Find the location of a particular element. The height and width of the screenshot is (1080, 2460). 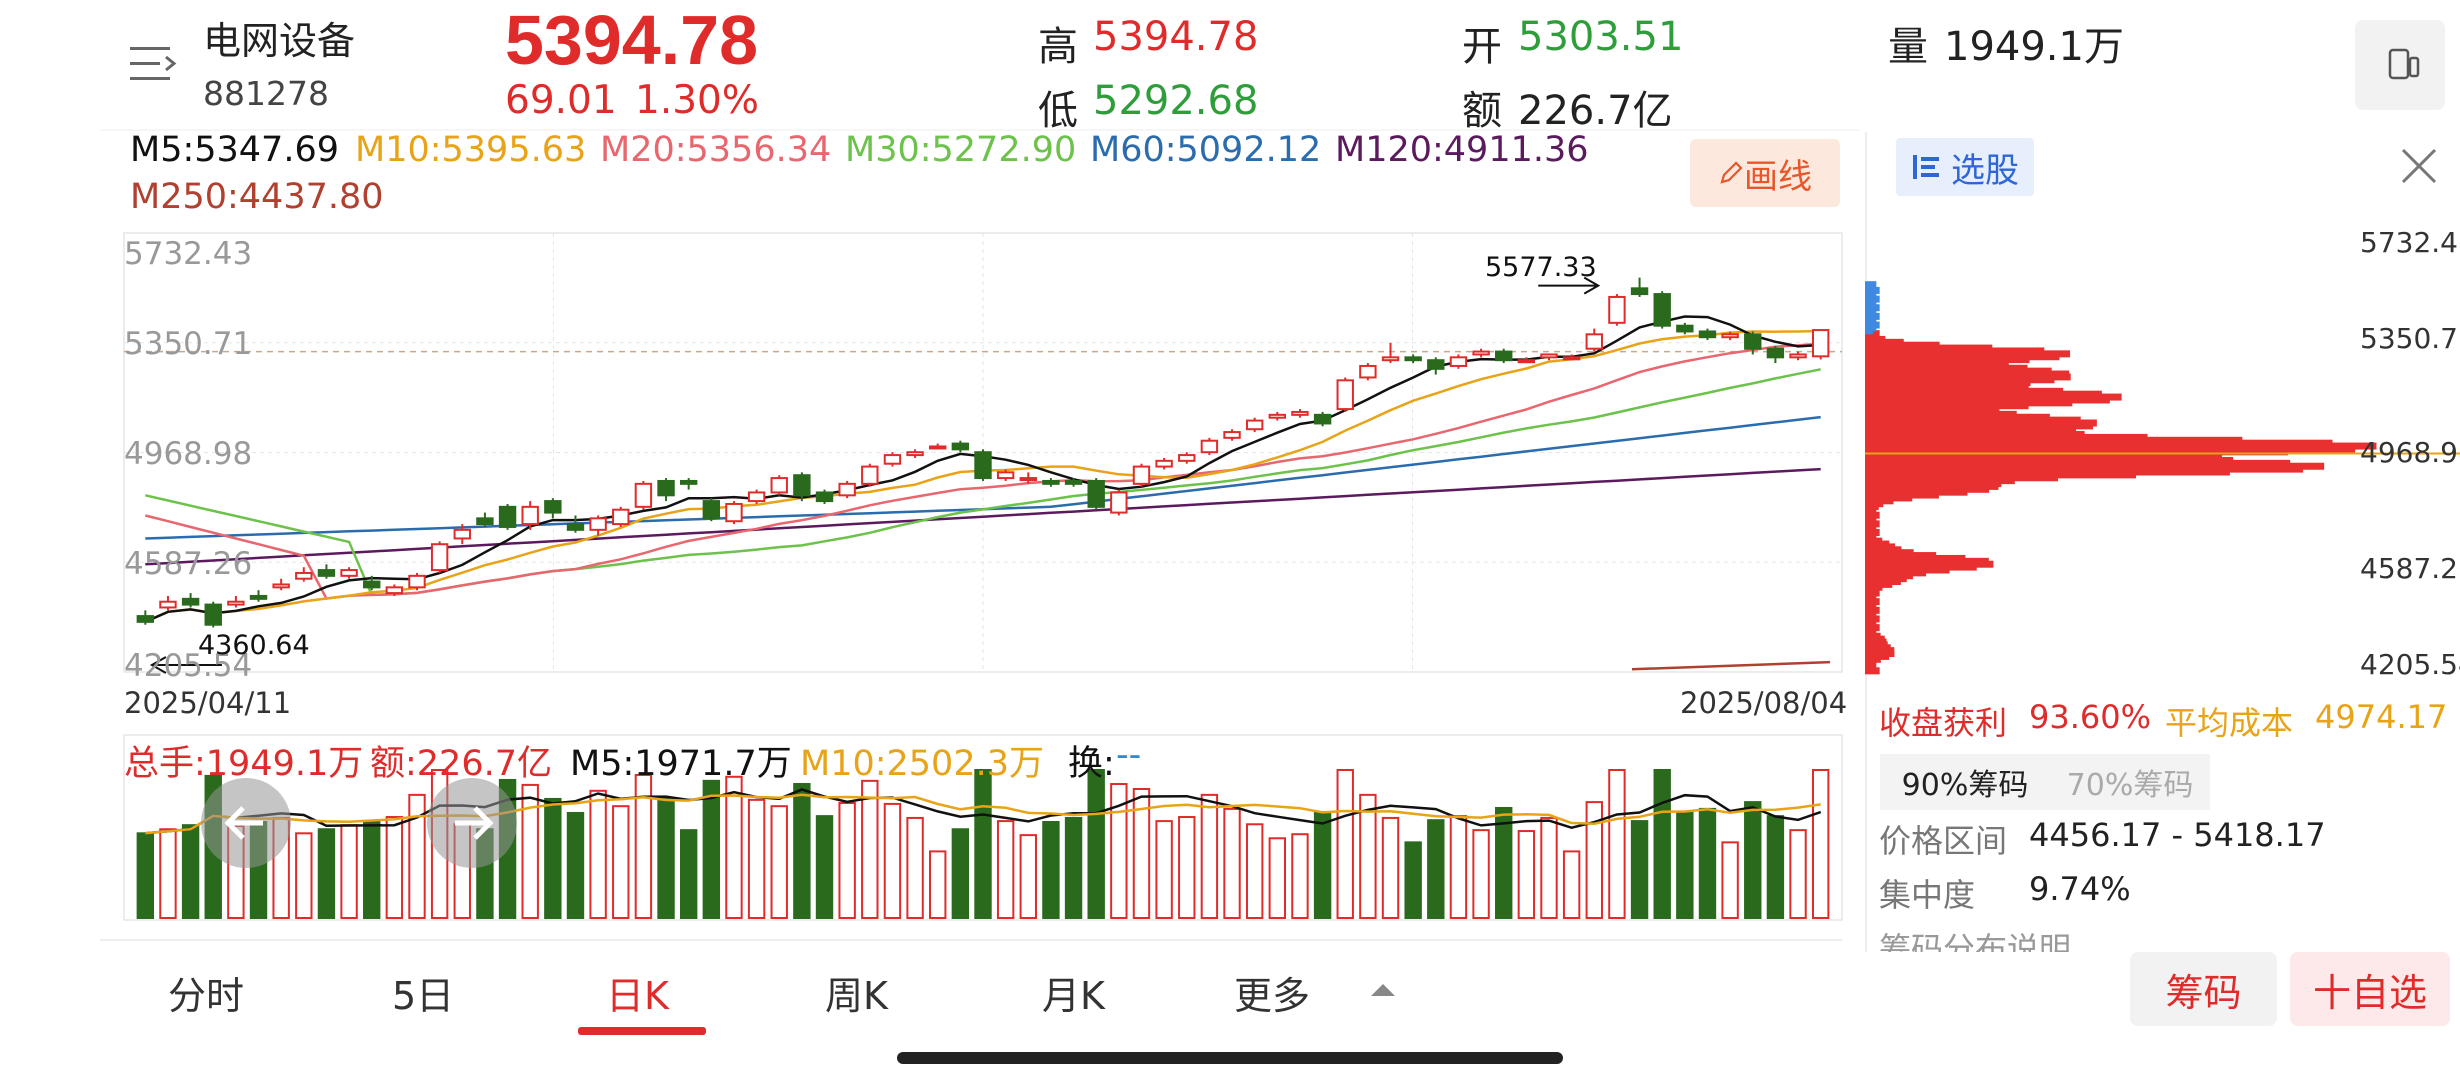

price-change: 69.01 is located at coordinates (561, 100).